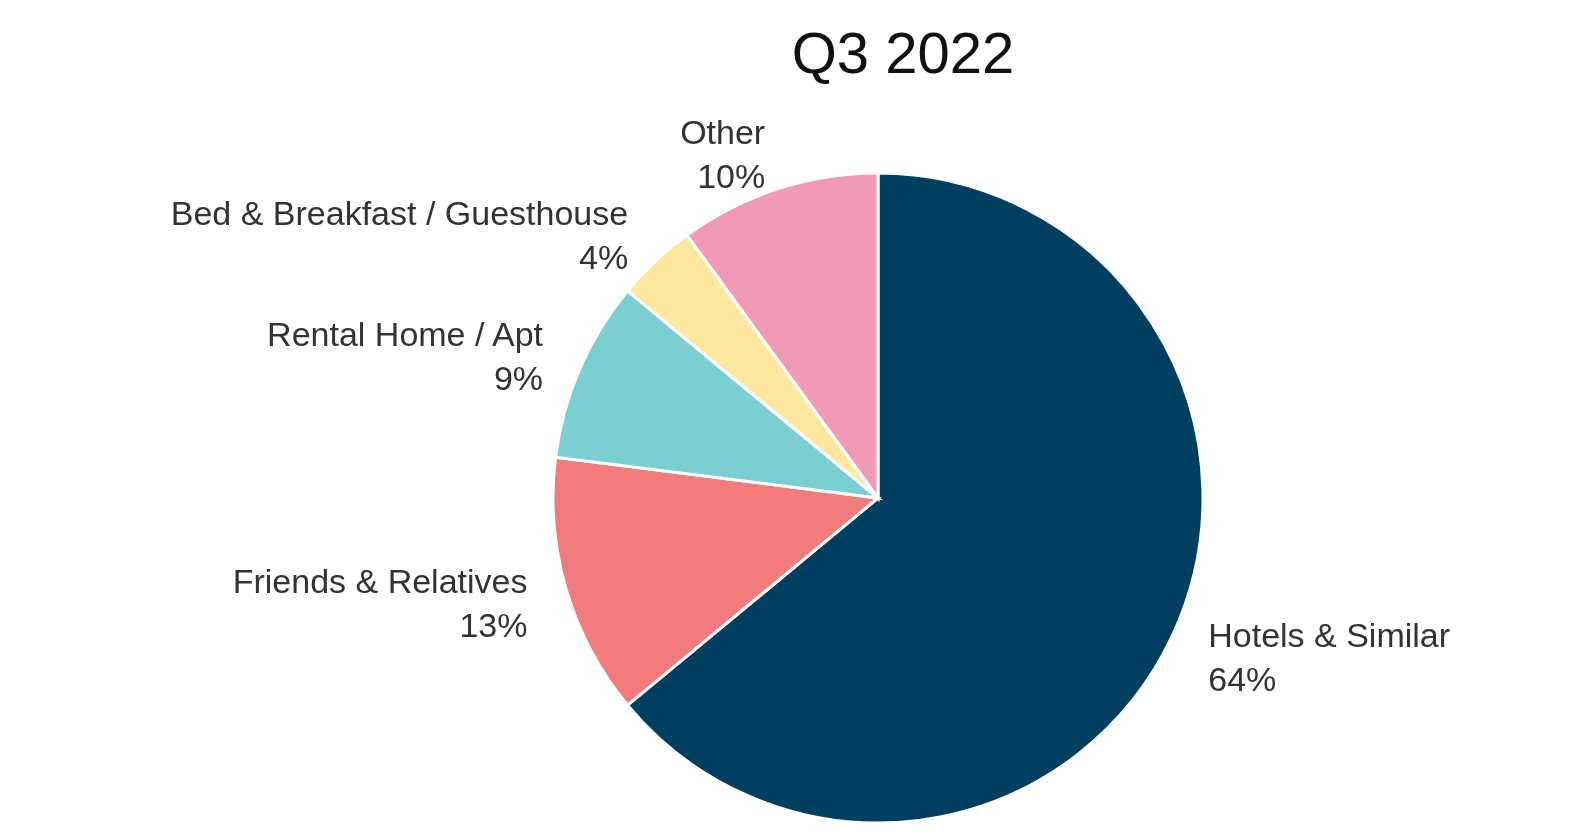 The width and height of the screenshot is (1584, 836). I want to click on slice-label: Hotels & Similar, so click(1329, 634).